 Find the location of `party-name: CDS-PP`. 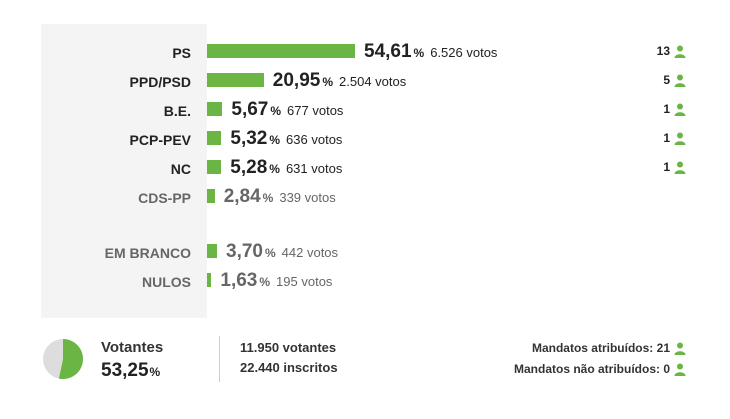

party-name: CDS-PP is located at coordinates (164, 198).